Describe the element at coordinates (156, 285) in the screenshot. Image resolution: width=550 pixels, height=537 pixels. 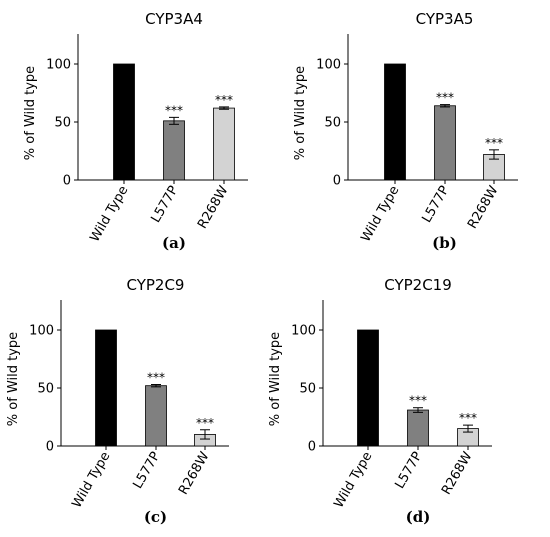
I see `chart-title: CYP2C9` at that location.